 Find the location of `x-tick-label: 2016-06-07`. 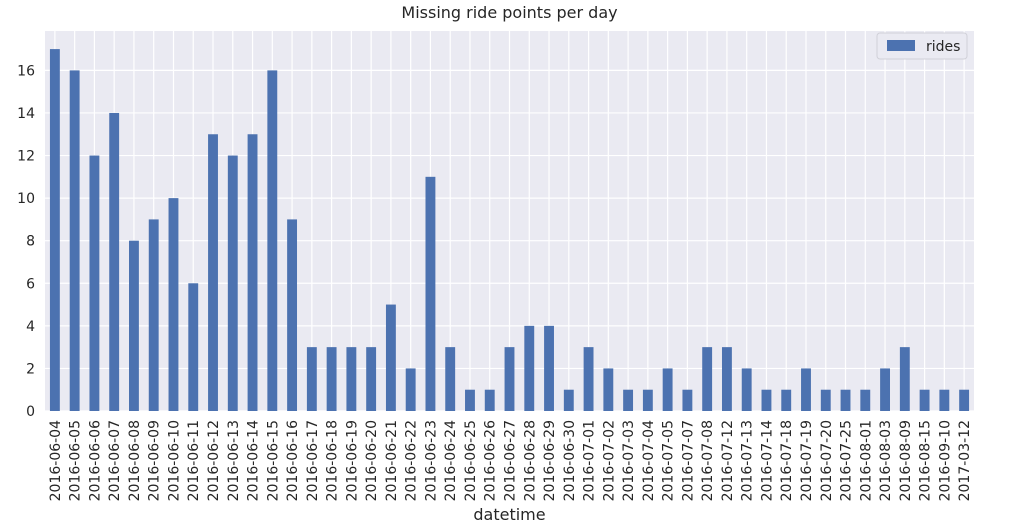

x-tick-label: 2016-06-07 is located at coordinates (115, 460).